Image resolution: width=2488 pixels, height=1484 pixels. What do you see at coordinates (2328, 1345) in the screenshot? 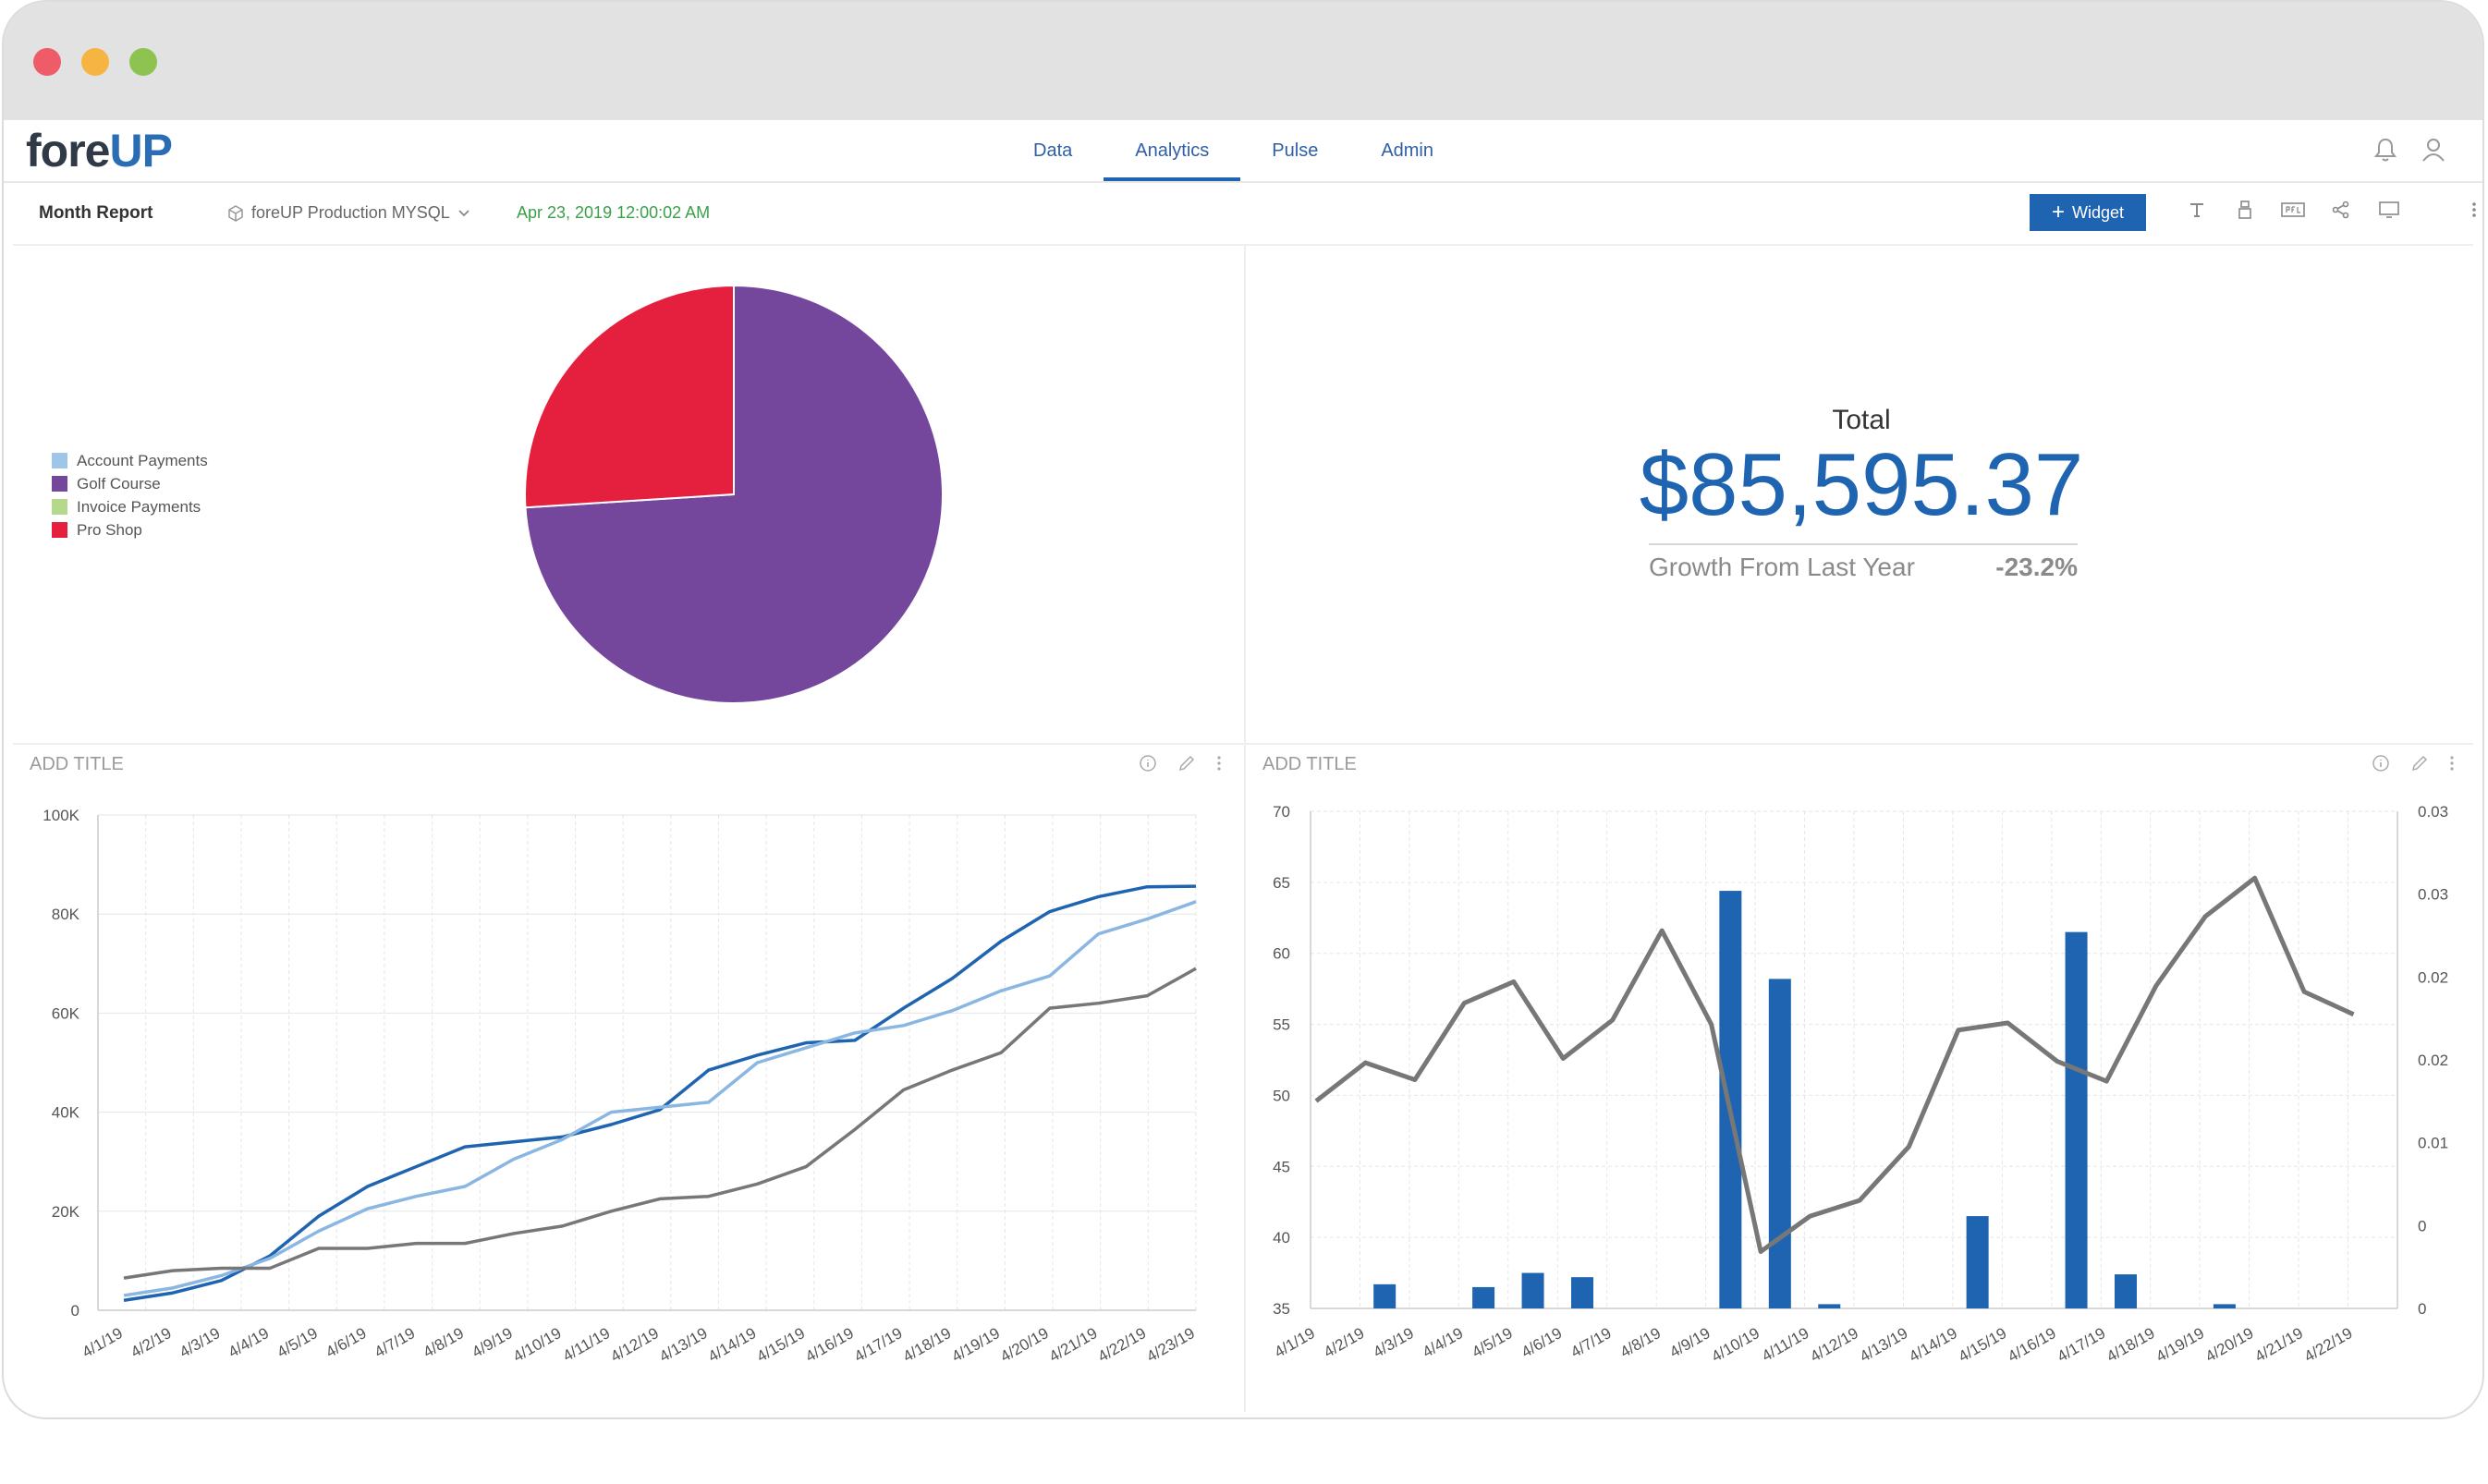
I see `x-tick-label: 4/22/19` at bounding box center [2328, 1345].